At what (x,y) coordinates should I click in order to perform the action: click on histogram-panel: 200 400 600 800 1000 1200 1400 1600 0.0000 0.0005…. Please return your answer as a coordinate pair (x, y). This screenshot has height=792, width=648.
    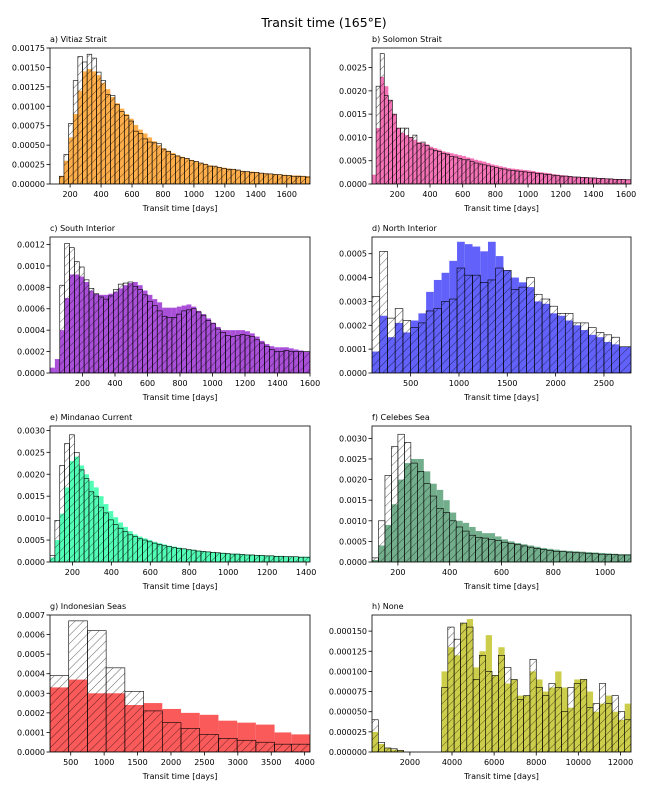
    Looking at the image, I should click on (487, 124).